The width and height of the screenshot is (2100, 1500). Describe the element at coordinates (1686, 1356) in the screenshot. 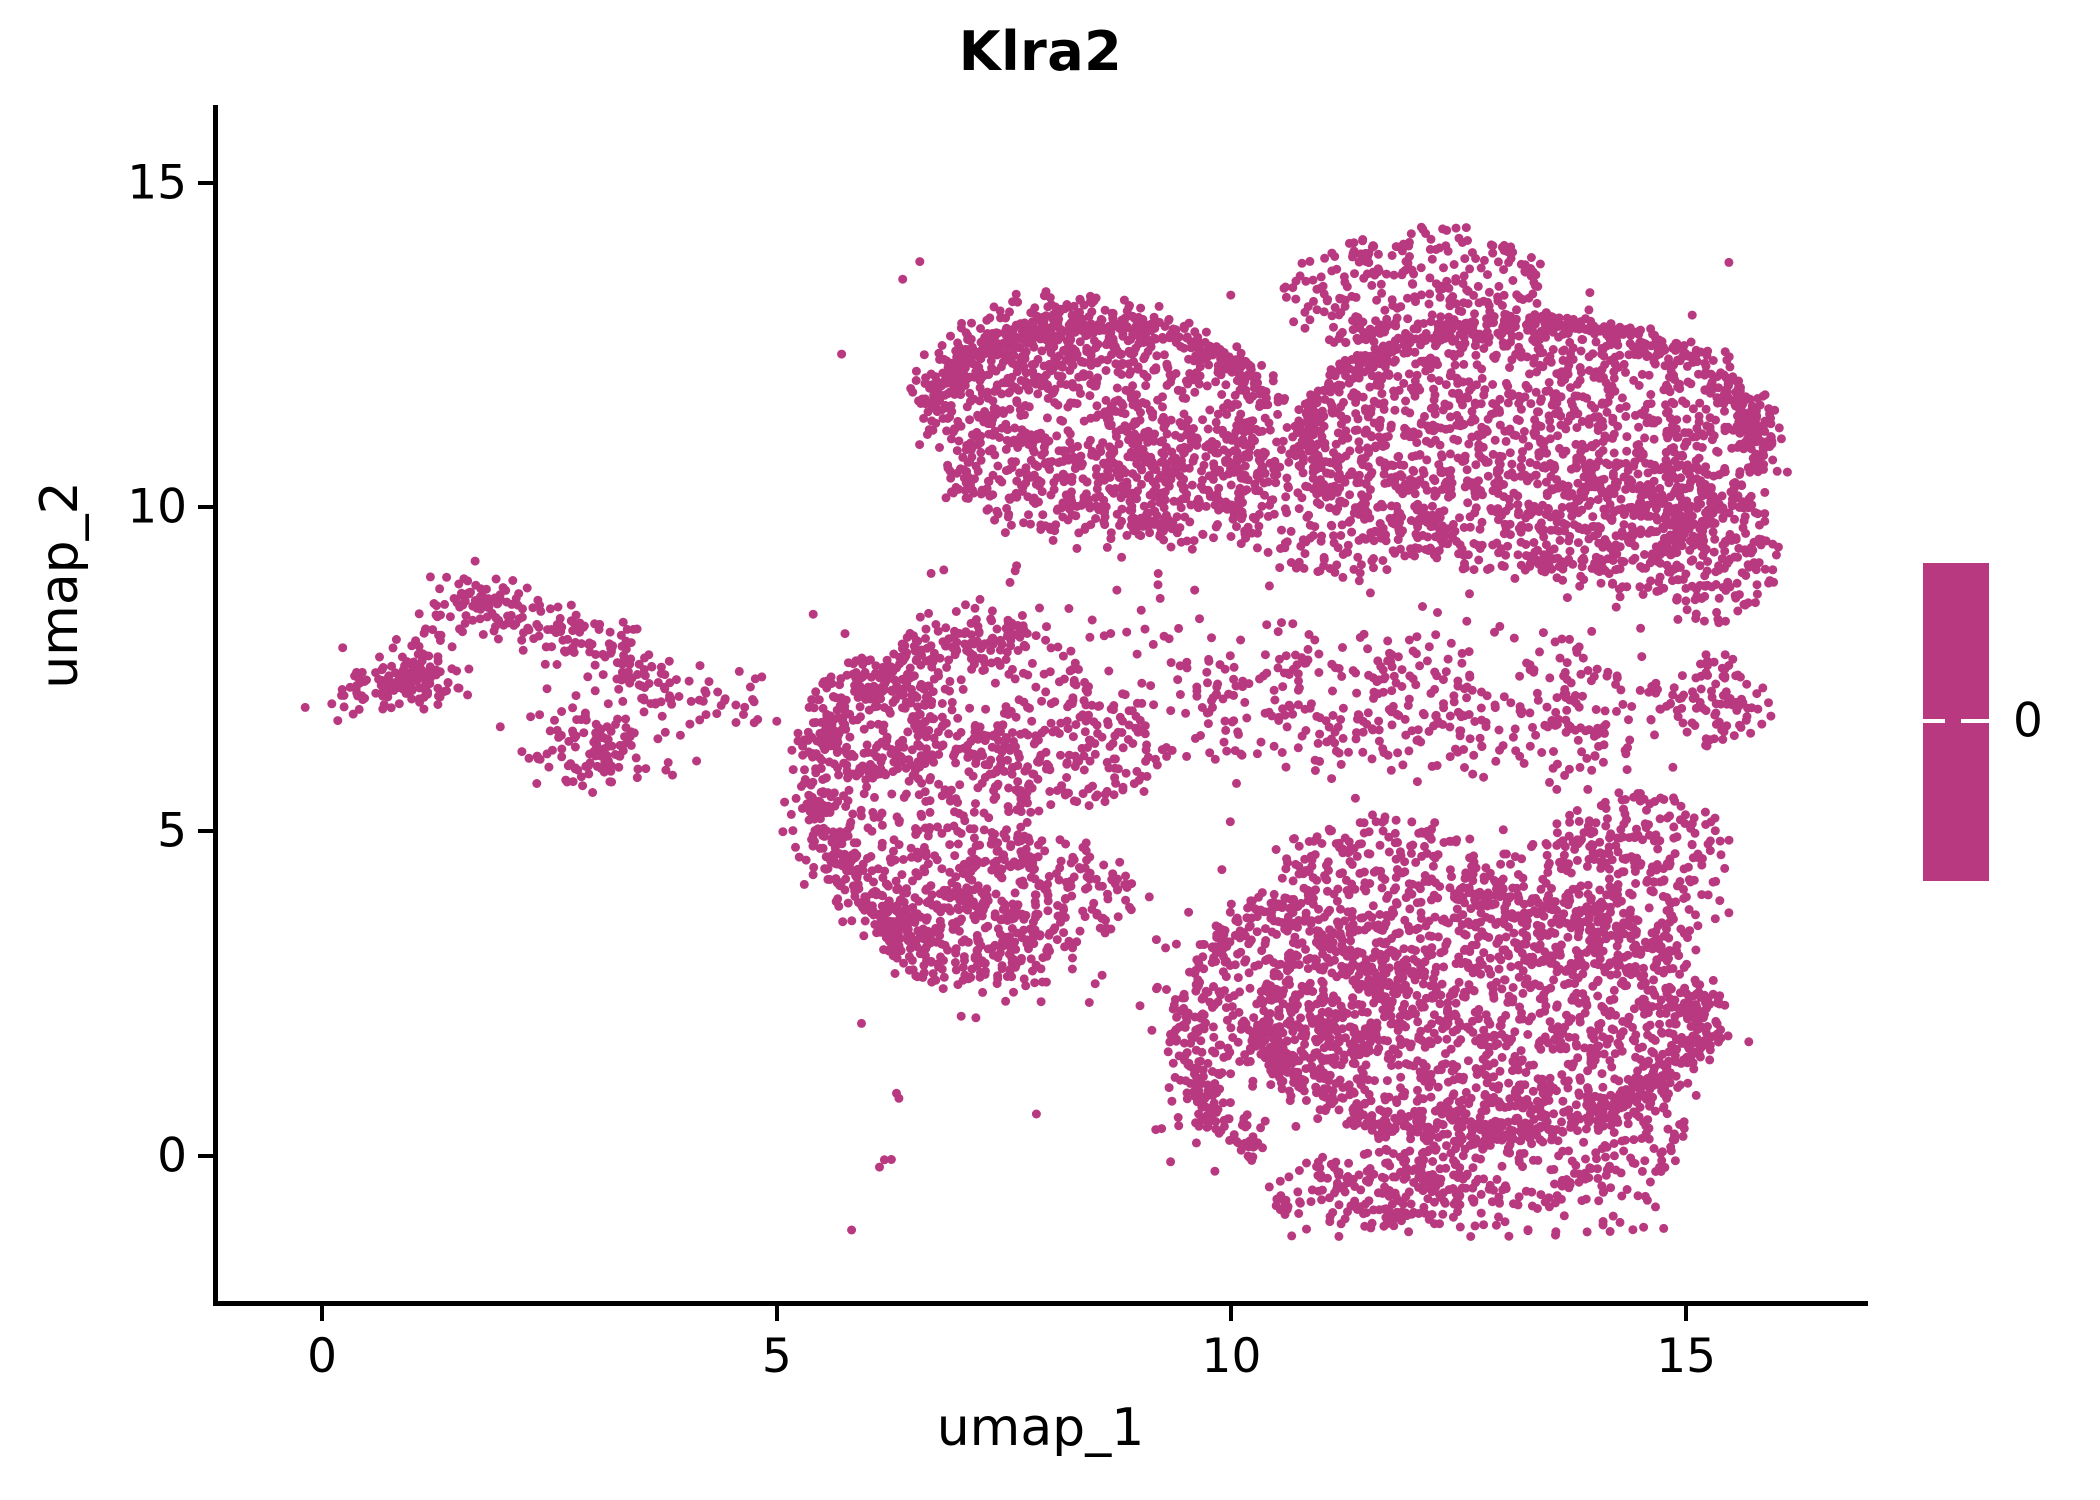

I see `x-tick-label: 15` at that location.